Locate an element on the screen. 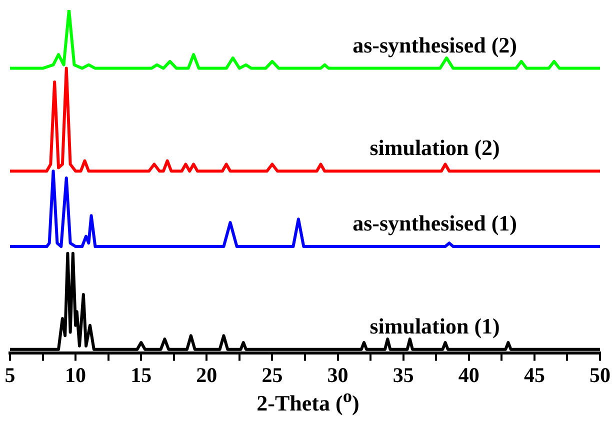 The image size is (616, 428). x-tick-label: 25 is located at coordinates (272, 374).